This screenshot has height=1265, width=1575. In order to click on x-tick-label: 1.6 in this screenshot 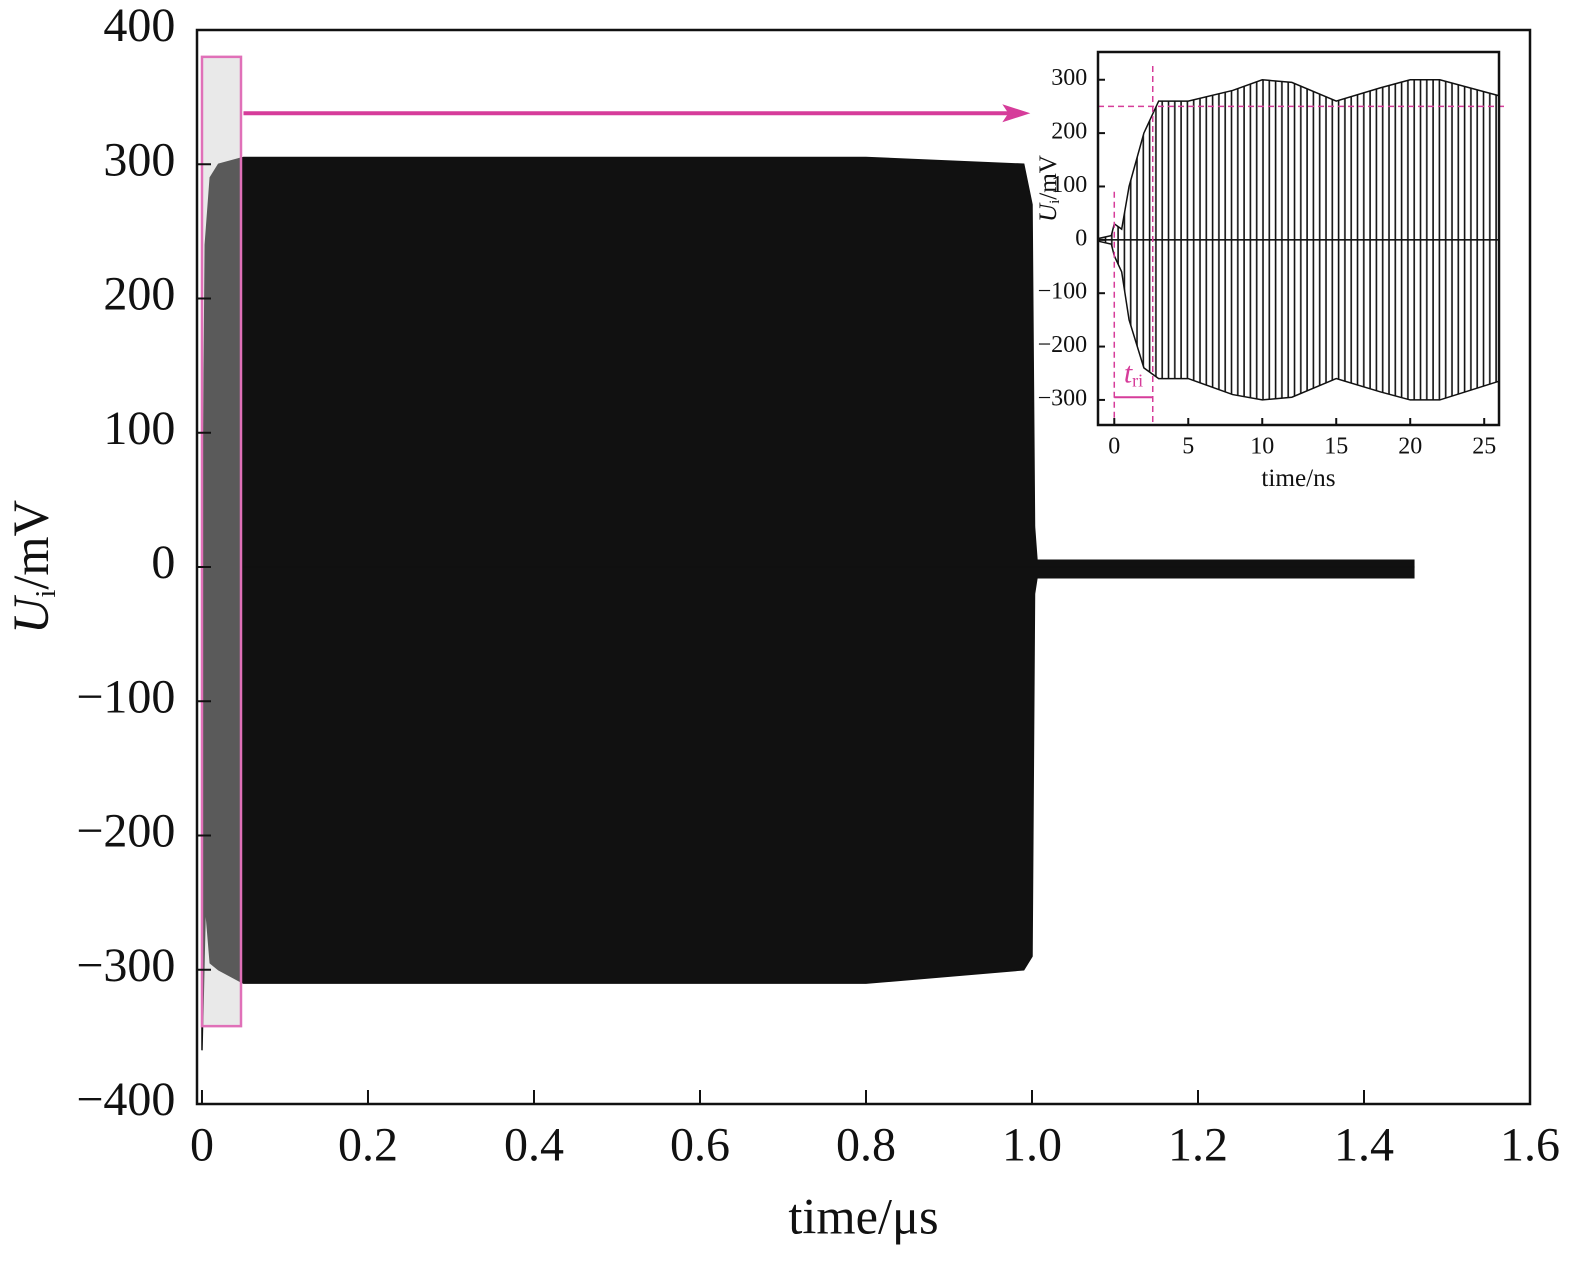, I will do `click(1530, 1145)`.